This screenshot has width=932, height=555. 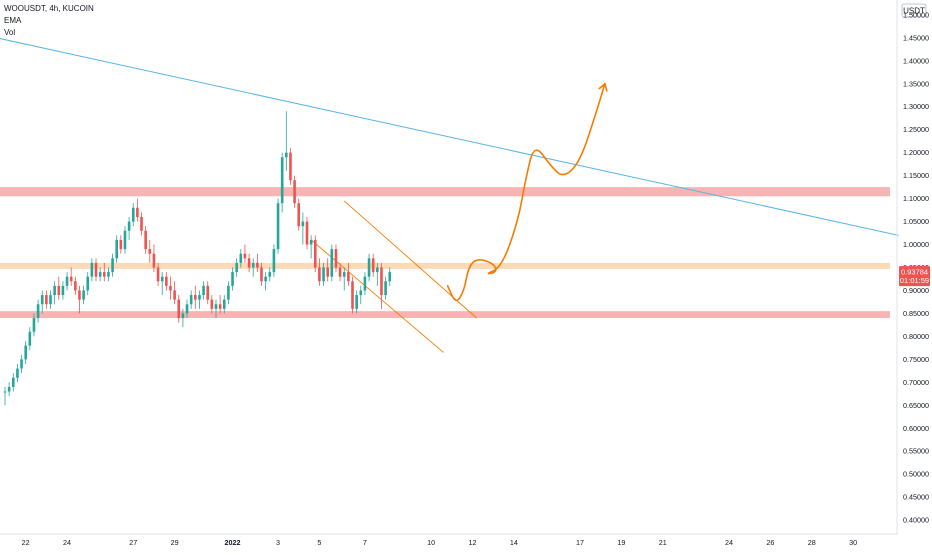 What do you see at coordinates (67, 542) in the screenshot?
I see `time-tick-label: 24` at bounding box center [67, 542].